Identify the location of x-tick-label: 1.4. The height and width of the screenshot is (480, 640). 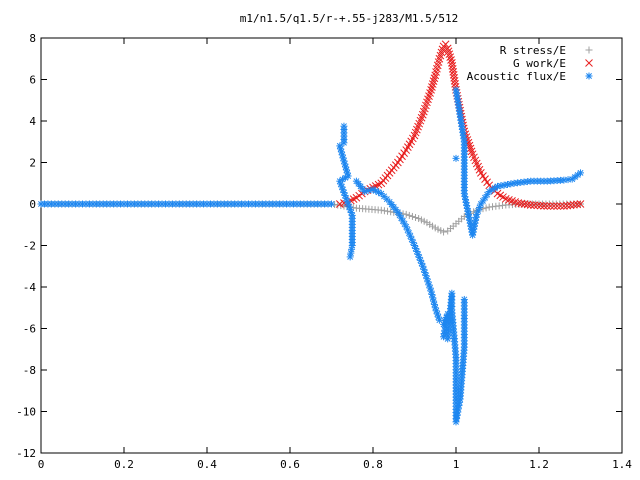
(622, 464).